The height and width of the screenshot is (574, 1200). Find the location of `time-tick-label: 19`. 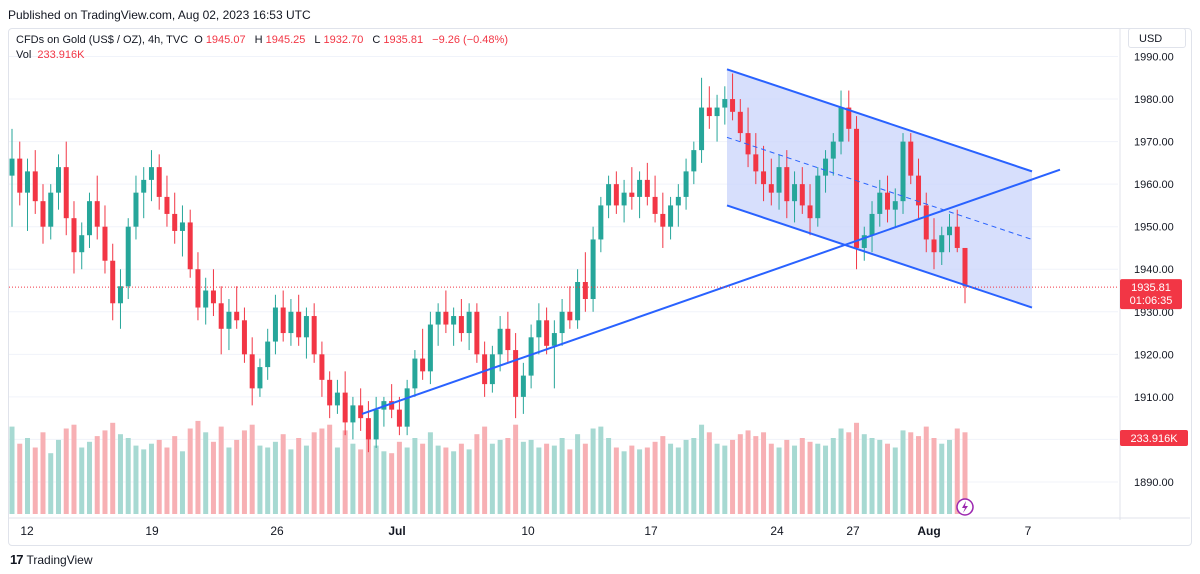

time-tick-label: 19 is located at coordinates (152, 531).